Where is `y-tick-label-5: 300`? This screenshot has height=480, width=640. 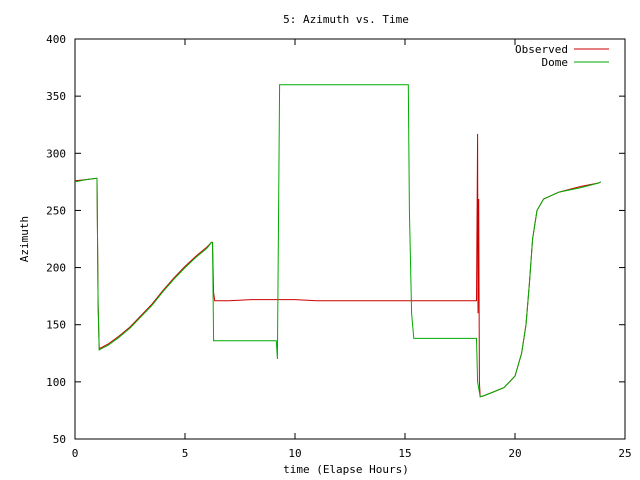 y-tick-label-5: 300 is located at coordinates (56, 153).